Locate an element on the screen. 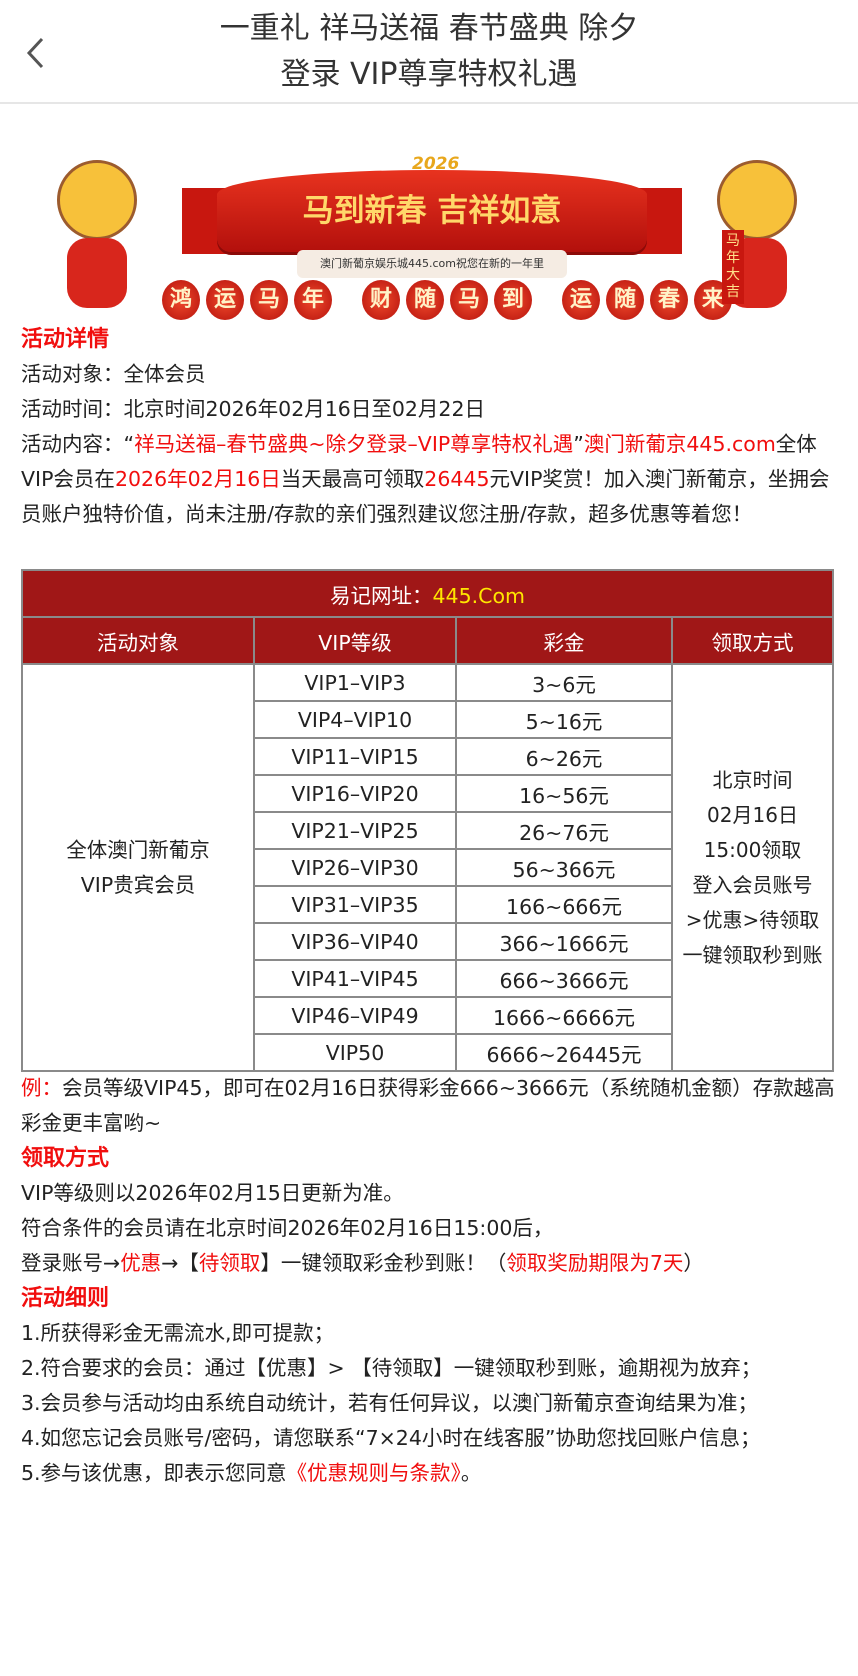  vip-level-cell: VIP36–VIP40 is located at coordinates (355, 941).